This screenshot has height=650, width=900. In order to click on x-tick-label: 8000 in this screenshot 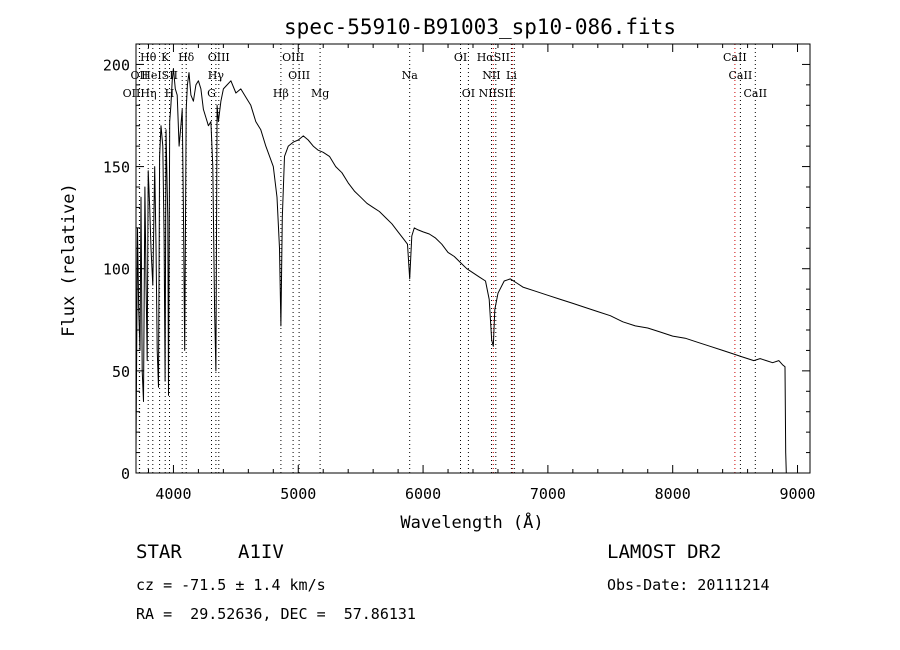, I will do `click(673, 494)`.